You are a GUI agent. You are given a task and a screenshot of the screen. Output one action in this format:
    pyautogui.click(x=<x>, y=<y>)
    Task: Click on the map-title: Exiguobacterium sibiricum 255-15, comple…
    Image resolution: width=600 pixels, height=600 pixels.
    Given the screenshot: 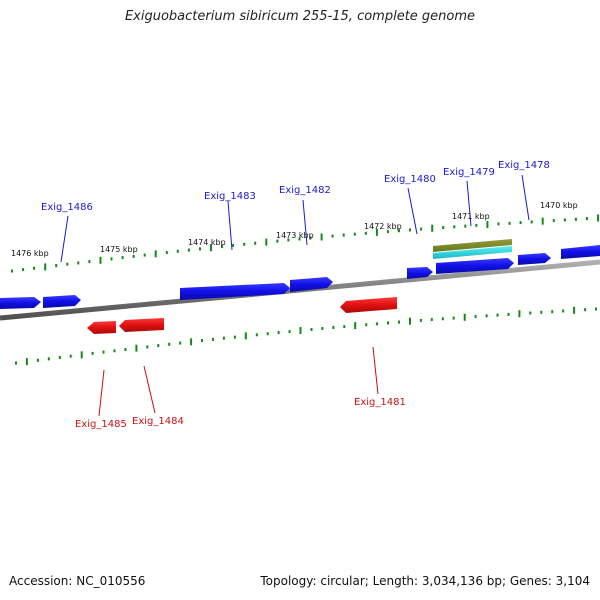 What is the action you would take?
    pyautogui.click(x=300, y=16)
    